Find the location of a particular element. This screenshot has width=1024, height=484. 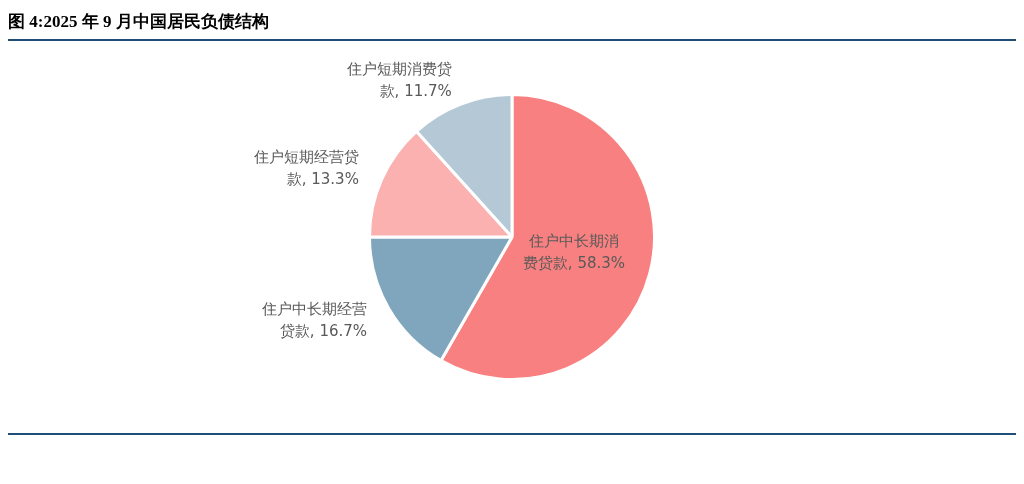

slice-label: 住户中长期消费贷款, 58.3% is located at coordinates (574, 252).